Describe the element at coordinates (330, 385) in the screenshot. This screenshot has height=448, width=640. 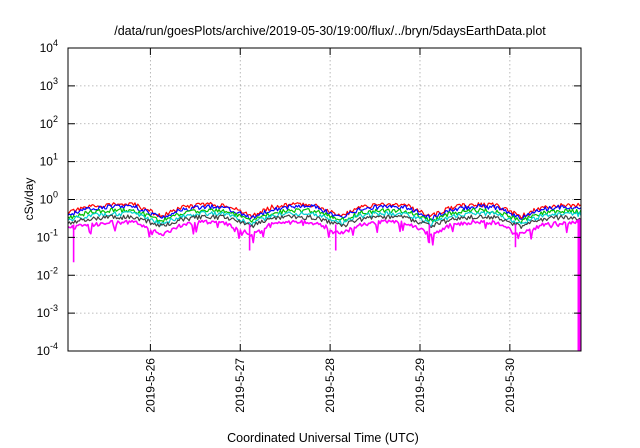
I see `x-tick-label: 2019-5-28` at that location.